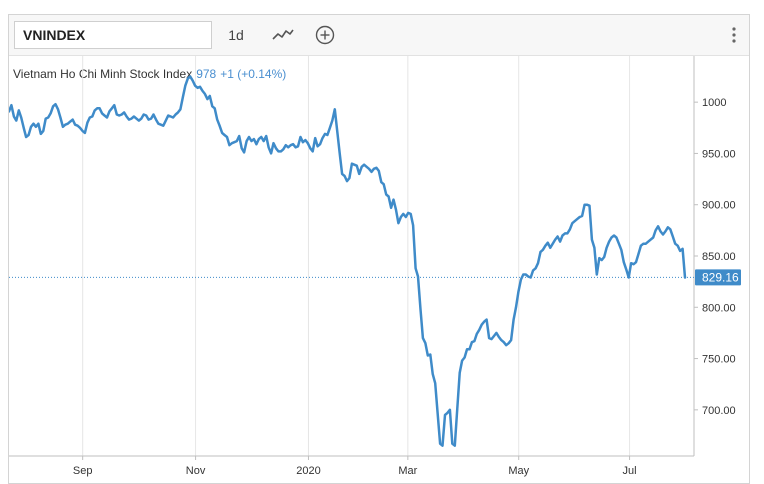 This screenshot has width=764, height=484. I want to click on x-tick-label: May, so click(518, 471).